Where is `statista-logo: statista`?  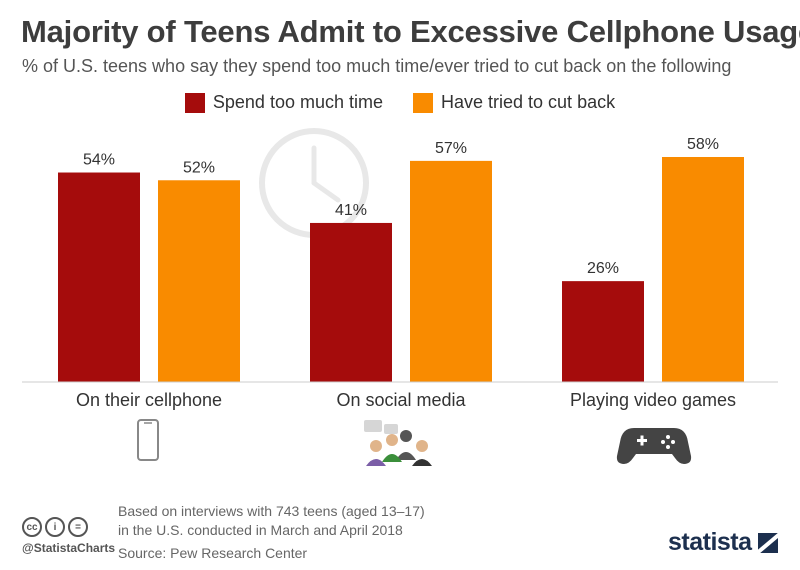 statista-logo: statista is located at coordinates (723, 542).